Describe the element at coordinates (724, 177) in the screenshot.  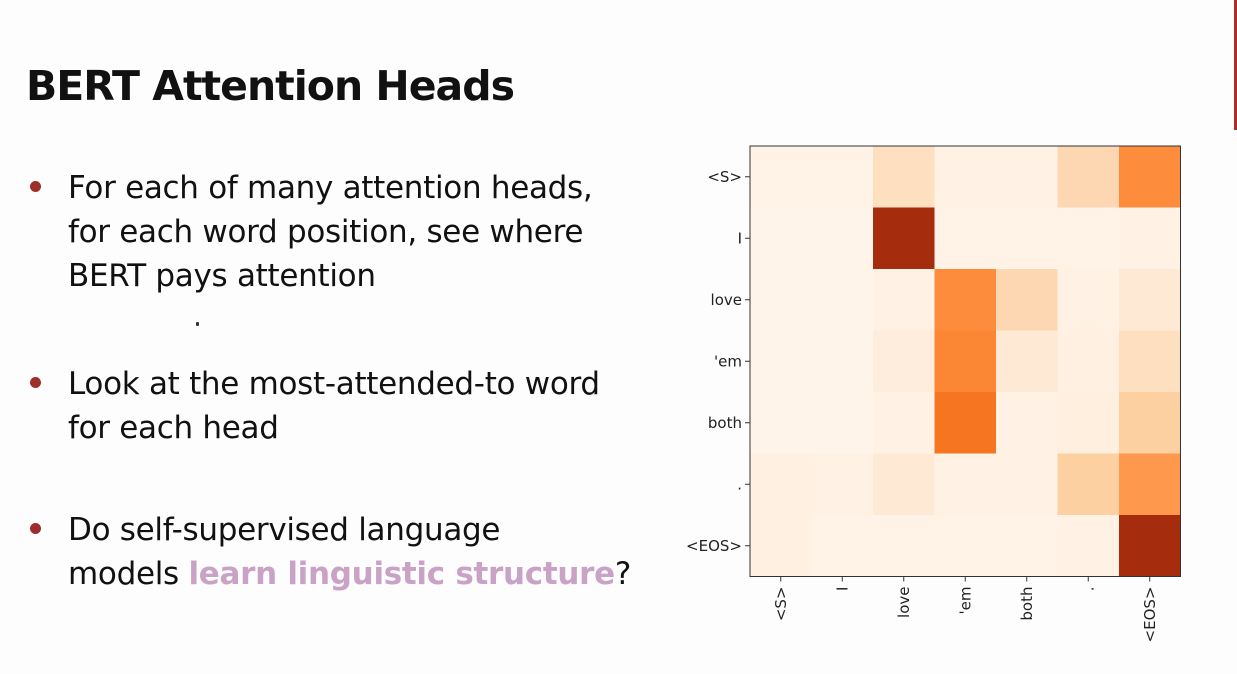
I see `y-tick-label: <S>` at that location.